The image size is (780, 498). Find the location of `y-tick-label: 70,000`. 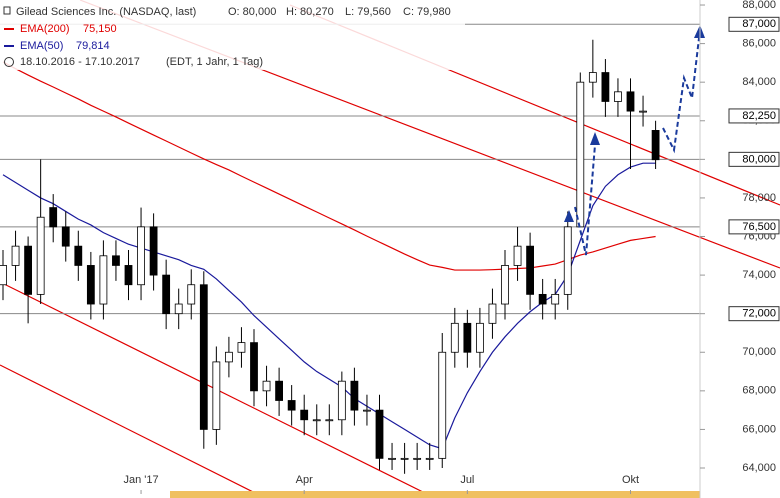

y-tick-label: 70,000 is located at coordinates (759, 352).